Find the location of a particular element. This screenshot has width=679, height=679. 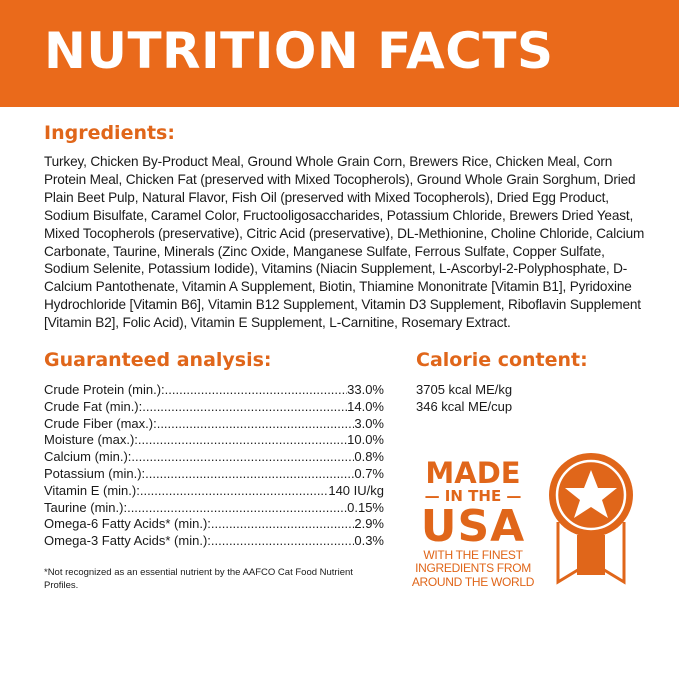

nutrient-value: 0.7% is located at coordinates (369, 474).